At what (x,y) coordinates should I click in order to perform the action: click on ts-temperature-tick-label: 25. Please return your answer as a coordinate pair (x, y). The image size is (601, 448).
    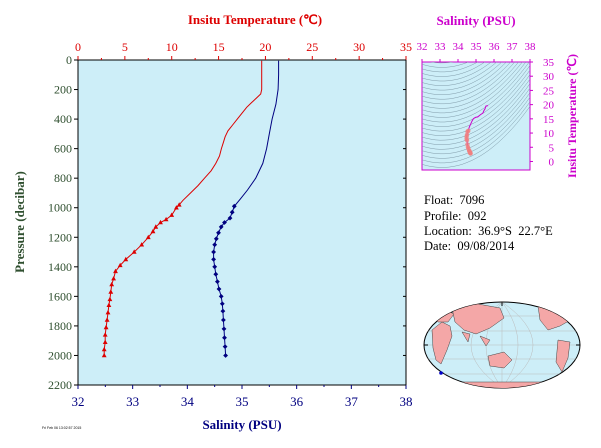
    Looking at the image, I should click on (549, 91).